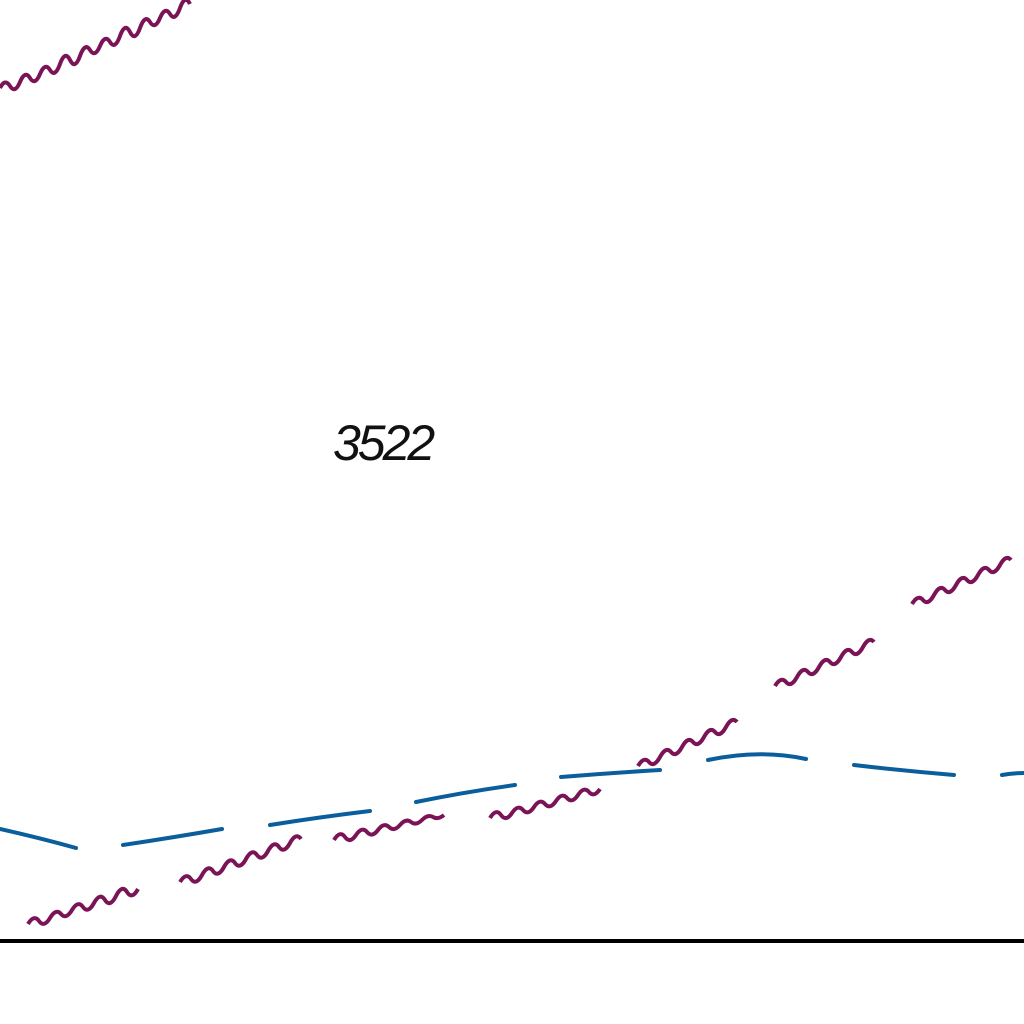  What do you see at coordinates (96, 46) in the screenshot?
I see `wavy-boundary-top` at bounding box center [96, 46].